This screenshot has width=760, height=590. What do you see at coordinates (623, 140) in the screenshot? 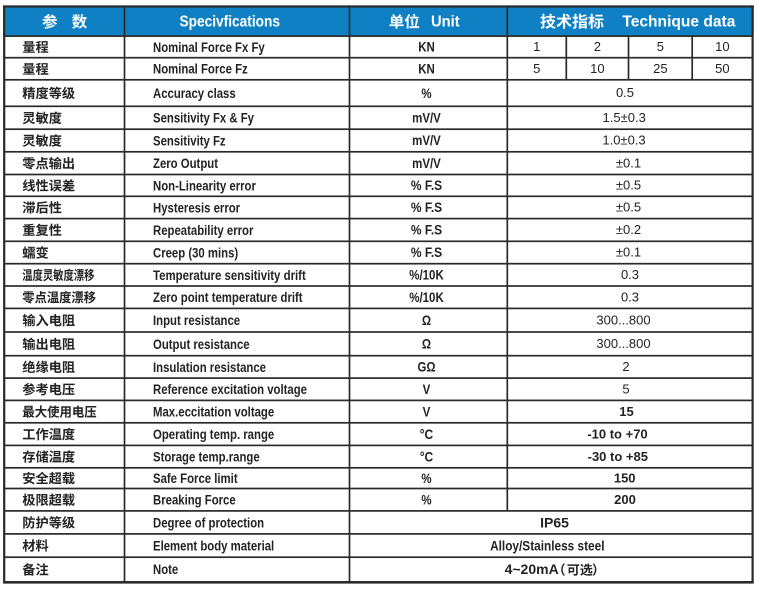
I see `svg-text: 1.0±0.3` at bounding box center [623, 140].